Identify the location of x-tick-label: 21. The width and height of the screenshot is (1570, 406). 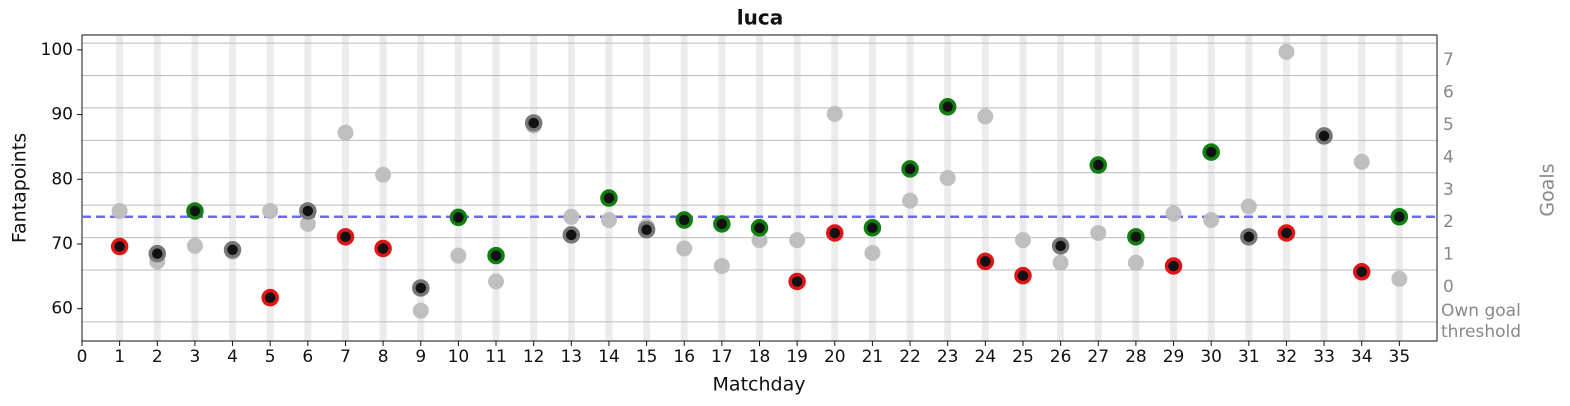
(873, 357).